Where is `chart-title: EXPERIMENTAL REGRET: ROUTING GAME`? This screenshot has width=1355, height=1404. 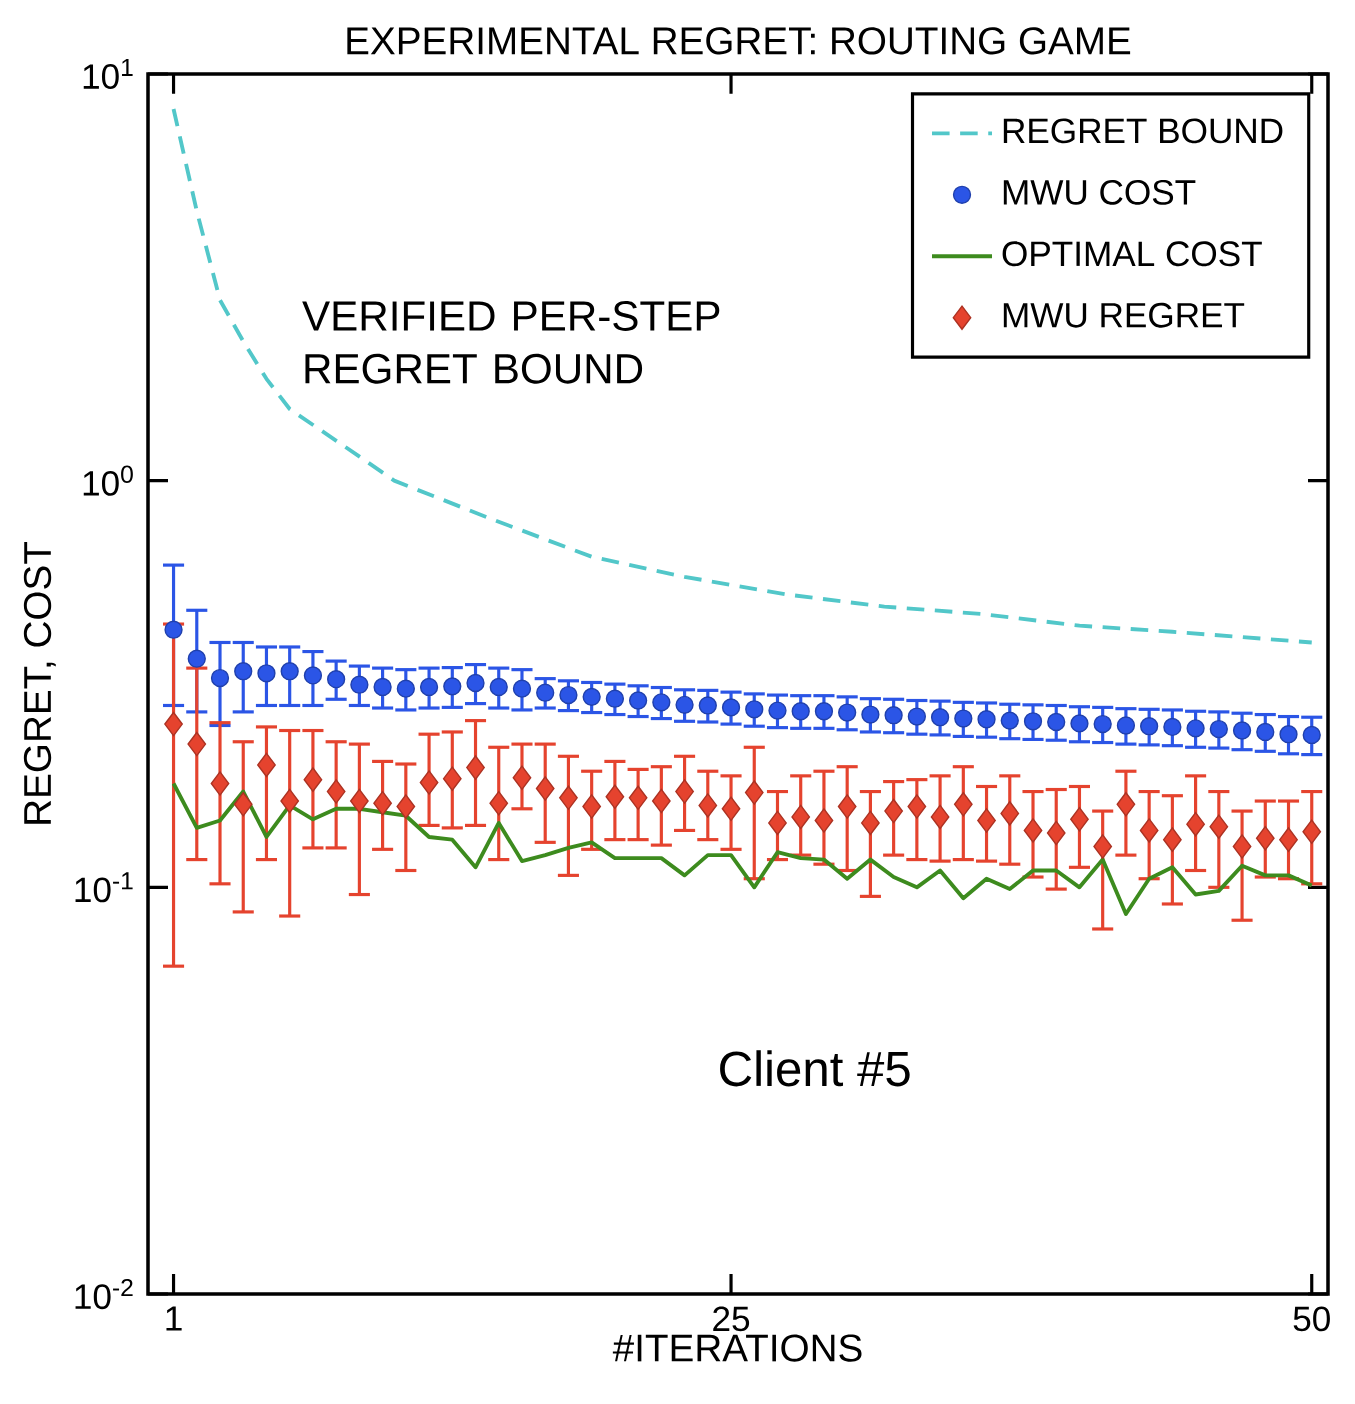 chart-title: EXPERIMENTAL REGRET: ROUTING GAME is located at coordinates (739, 41).